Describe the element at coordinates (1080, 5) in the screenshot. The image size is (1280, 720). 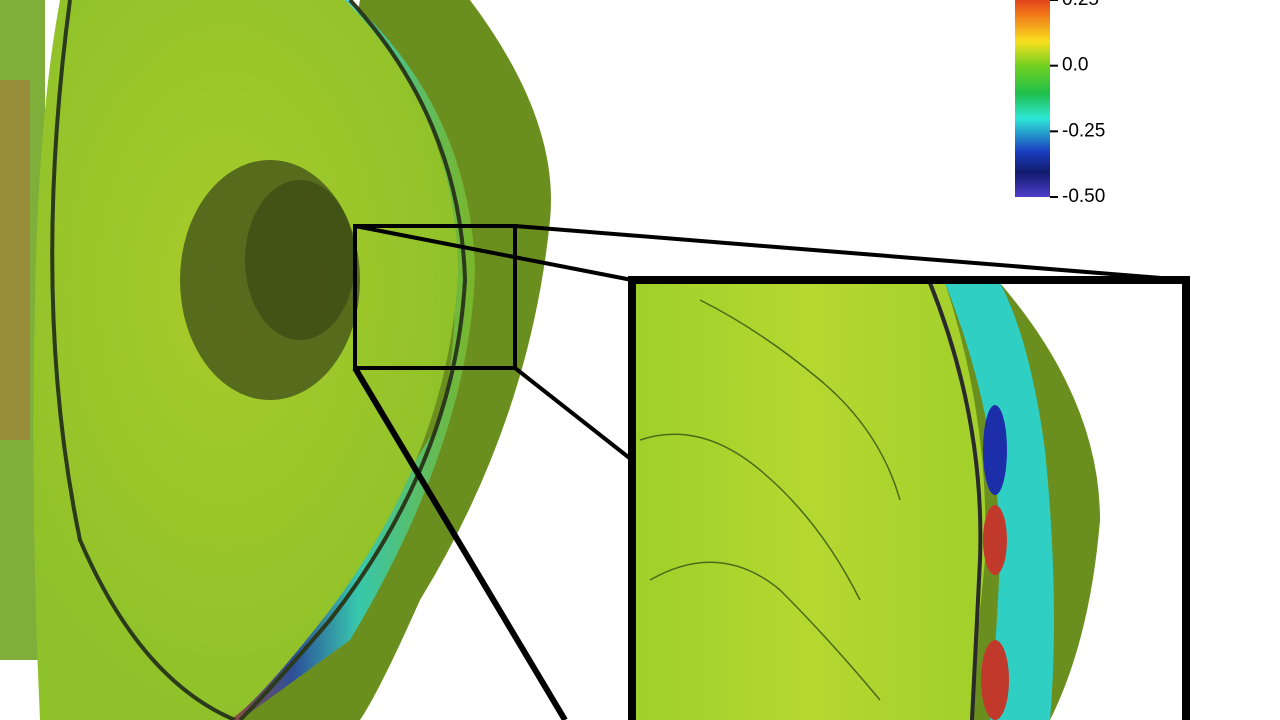
I see `tick-label: 0.25` at that location.